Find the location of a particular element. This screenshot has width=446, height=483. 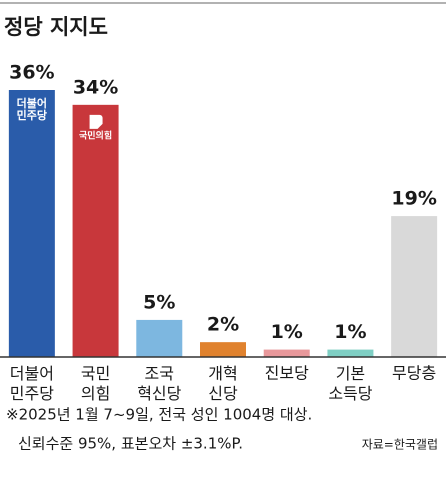

x-tick-label: 조국 혁신당 is located at coordinates (159, 383).